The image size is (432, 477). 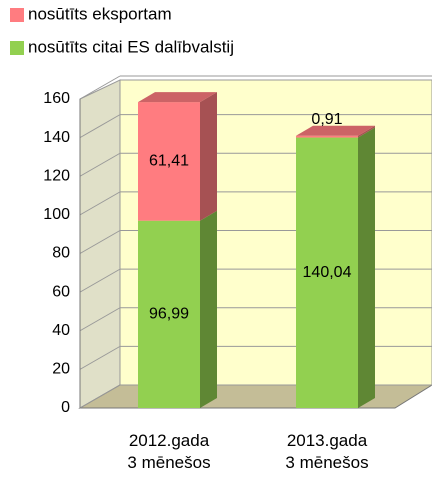 What do you see at coordinates (327, 451) in the screenshot?
I see `x-tick-label: 2013.gada 3 mēnešos` at bounding box center [327, 451].